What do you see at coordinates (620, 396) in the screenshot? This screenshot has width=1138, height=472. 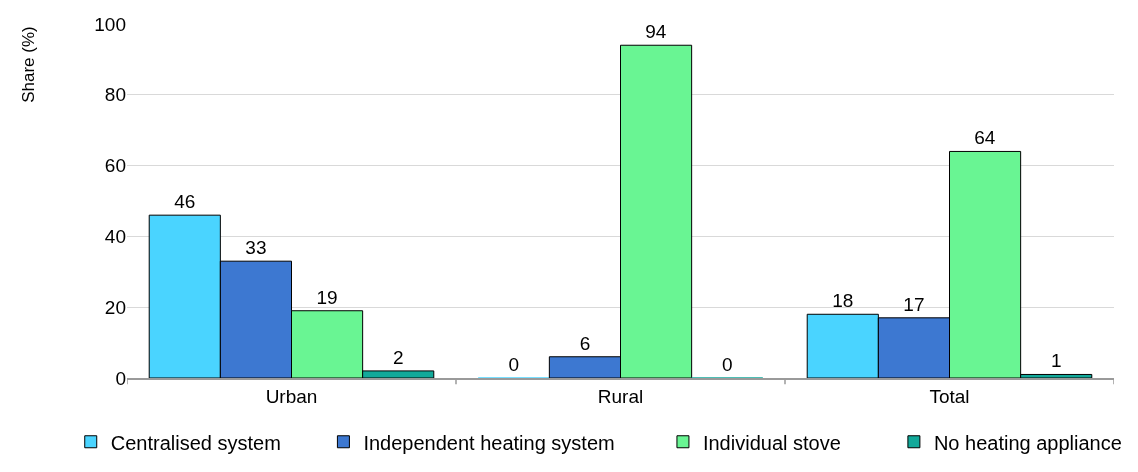 I see `x-tick-label: Rural` at bounding box center [620, 396].